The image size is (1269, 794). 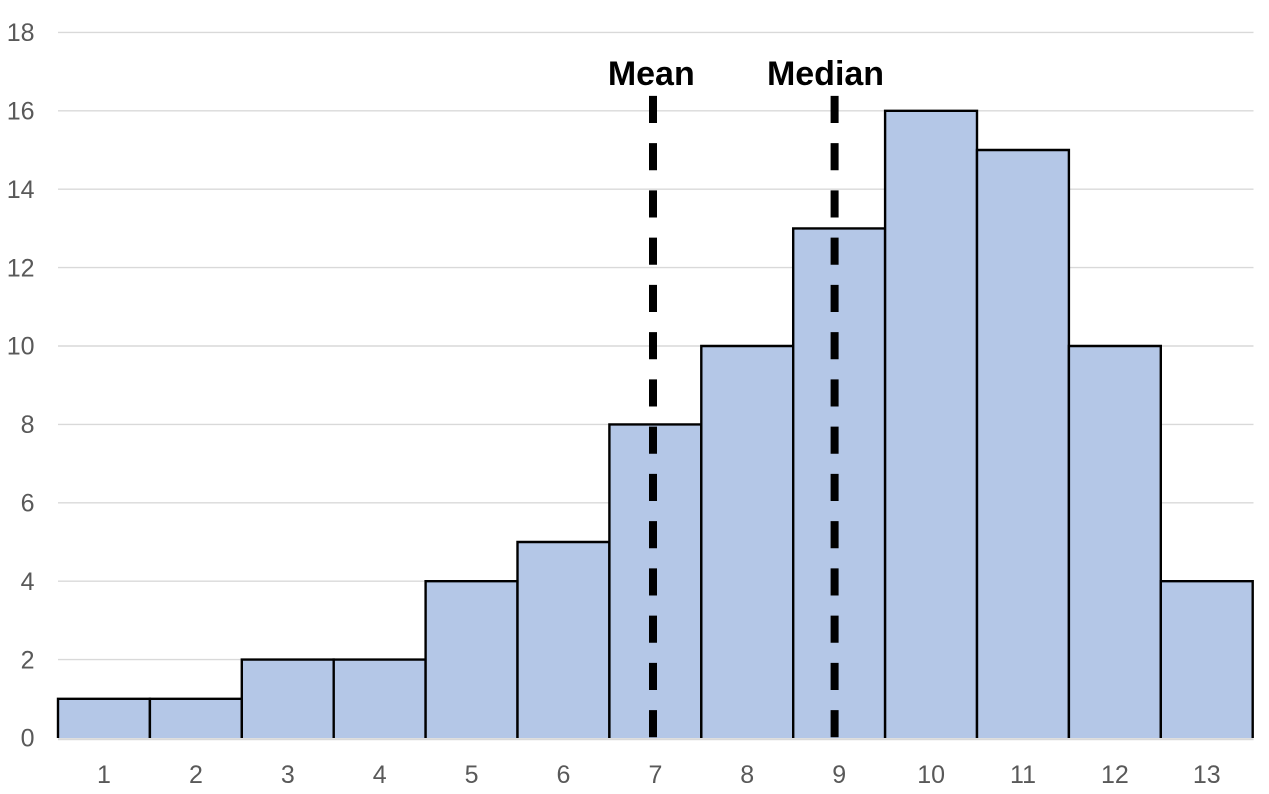 I want to click on svg-text: 1, so click(x=104, y=775).